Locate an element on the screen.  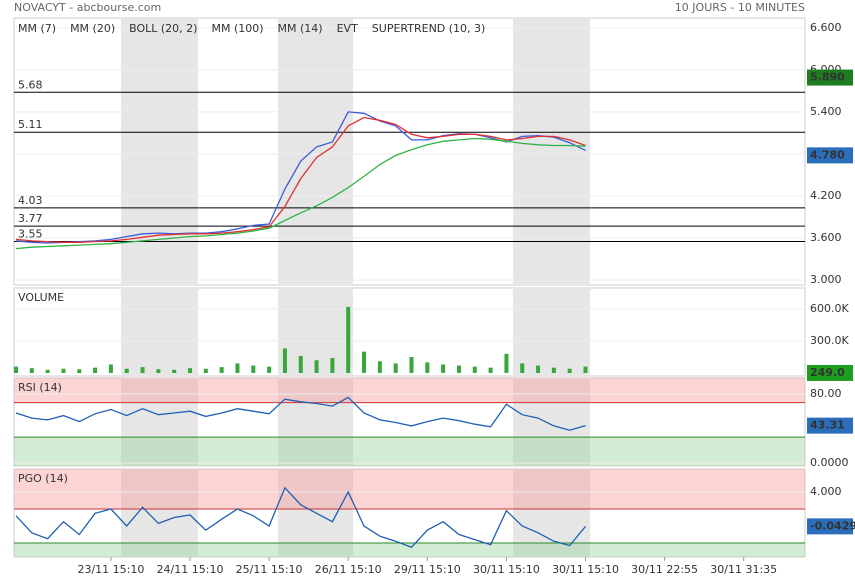
y-tick-label: 300.0K is located at coordinates (829, 340).